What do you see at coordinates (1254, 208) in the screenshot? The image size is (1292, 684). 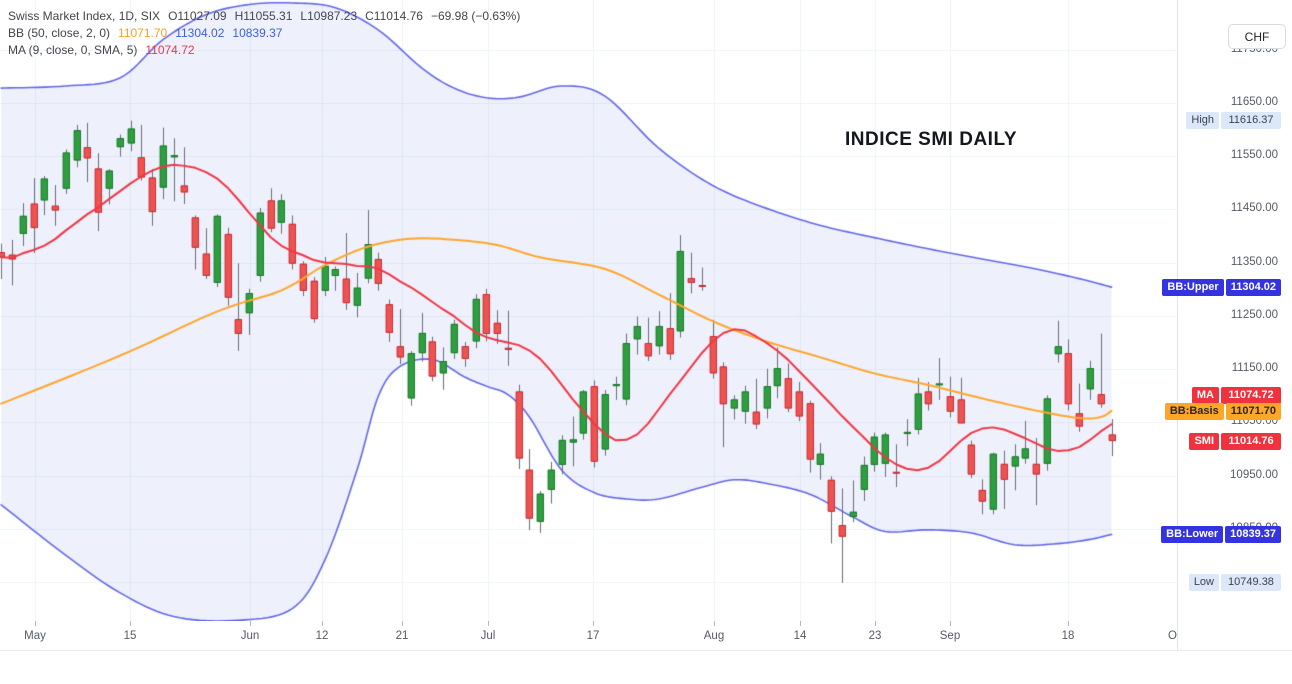 I see `price-tick-11450: 11450.00` at bounding box center [1254, 208].